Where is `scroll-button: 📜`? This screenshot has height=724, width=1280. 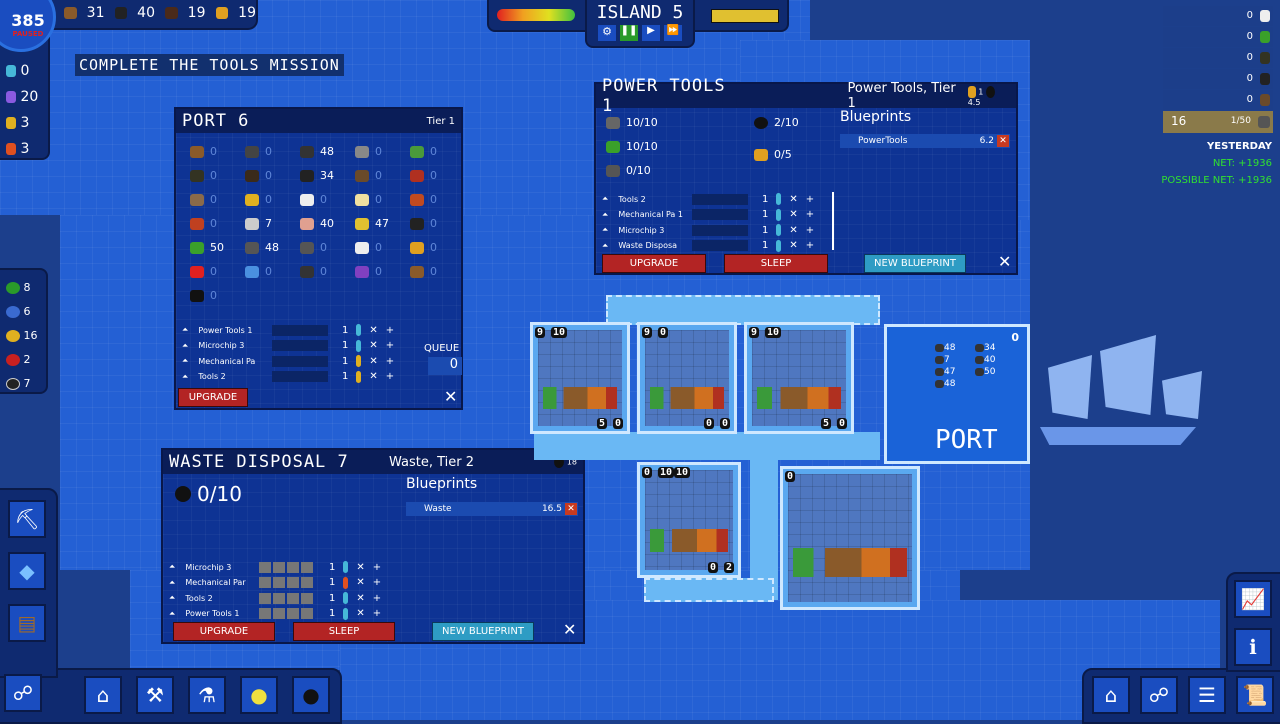 scroll-button: 📜 is located at coordinates (1255, 695).